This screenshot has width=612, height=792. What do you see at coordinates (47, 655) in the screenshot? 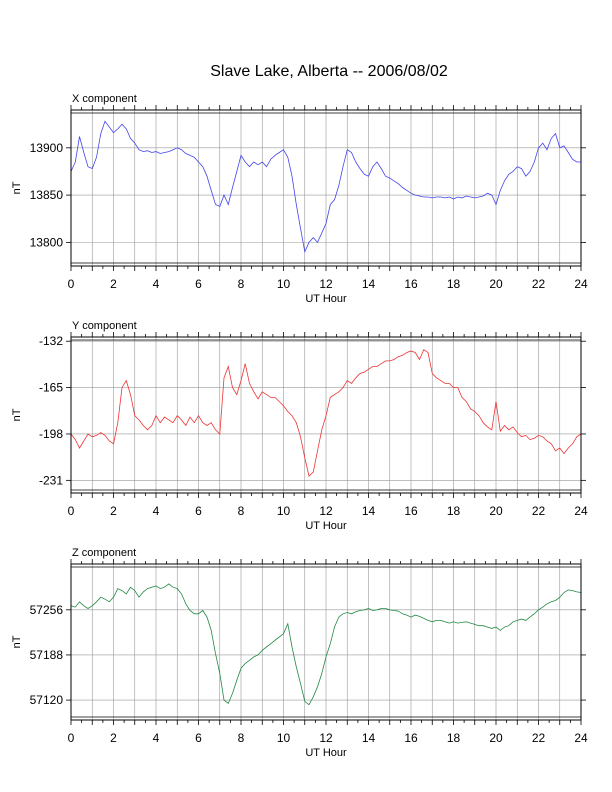
I see `y-tick-label: 57188` at bounding box center [47, 655].